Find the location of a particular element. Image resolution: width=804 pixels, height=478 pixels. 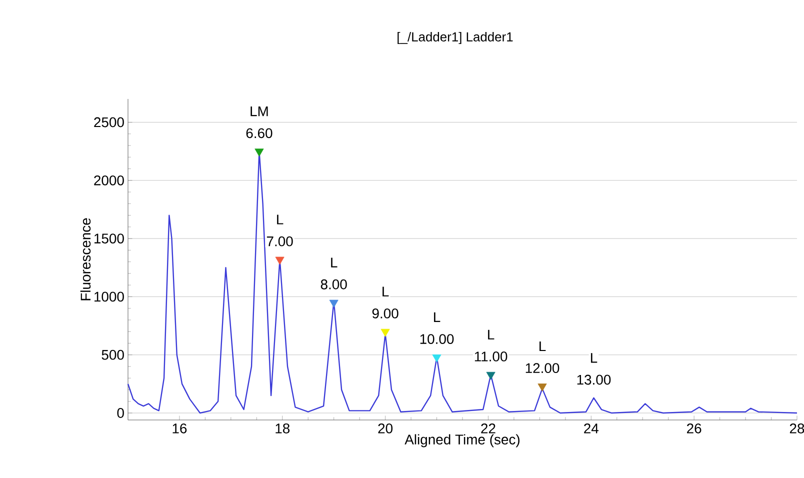

y-tick-label: 500 is located at coordinates (113, 355).